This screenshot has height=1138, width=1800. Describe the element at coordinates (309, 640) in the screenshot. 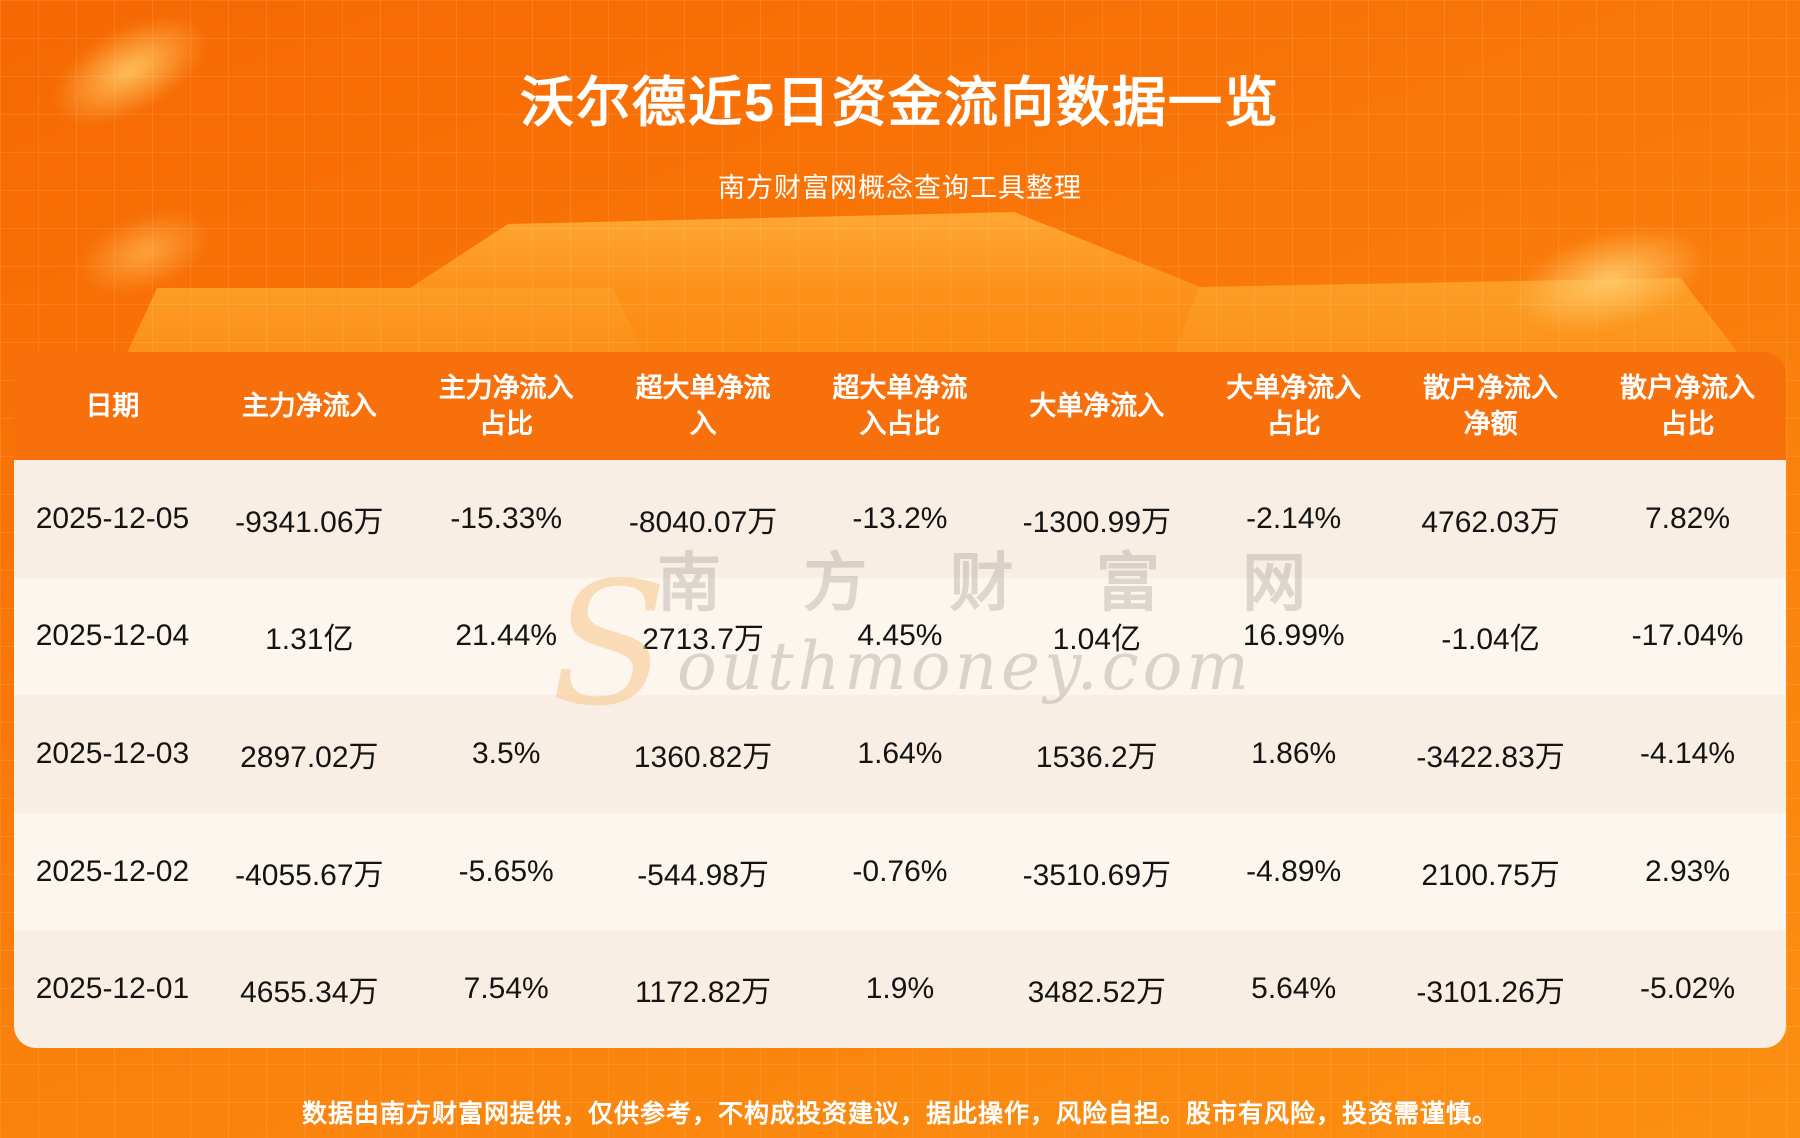

I see `table-cell: 1.31亿` at that location.